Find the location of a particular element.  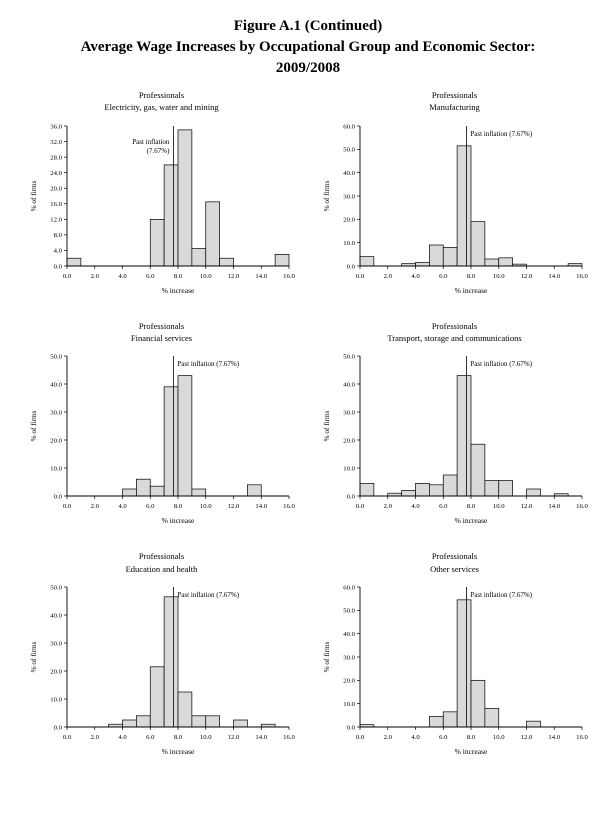

y-tick-label: 32.0 is located at coordinates (56, 141).